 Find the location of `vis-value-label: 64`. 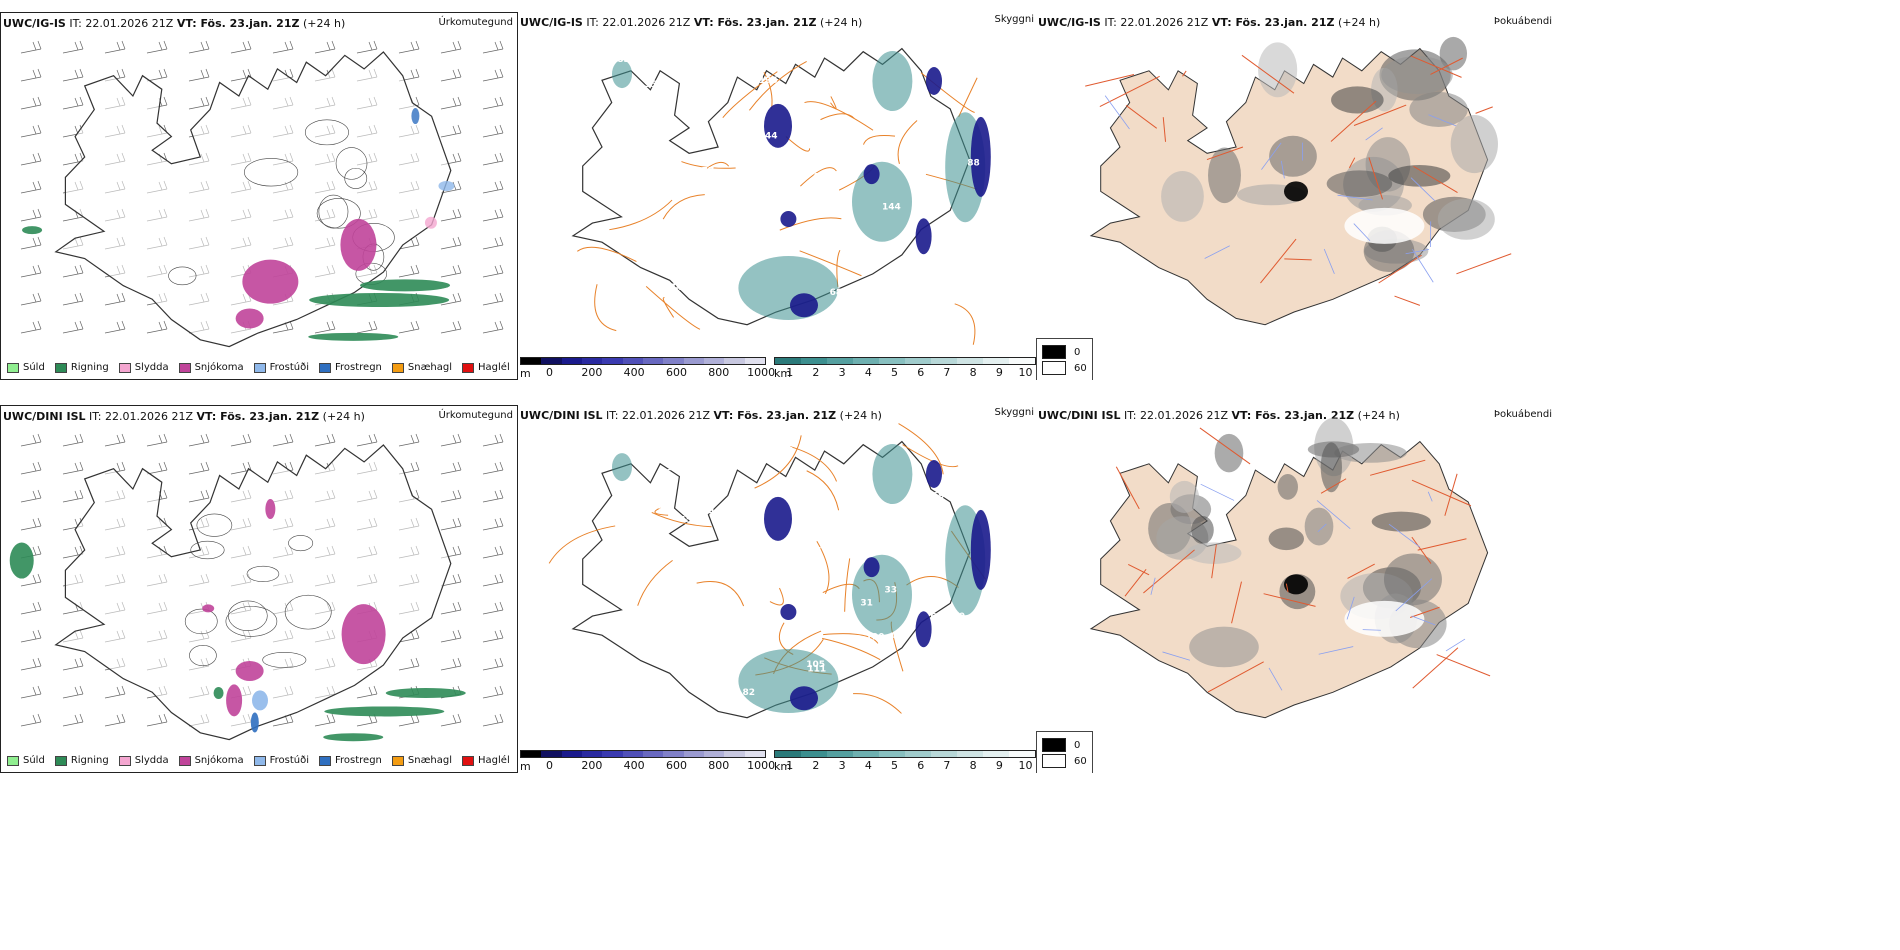

vis-value-label: 64 is located at coordinates (936, 618).